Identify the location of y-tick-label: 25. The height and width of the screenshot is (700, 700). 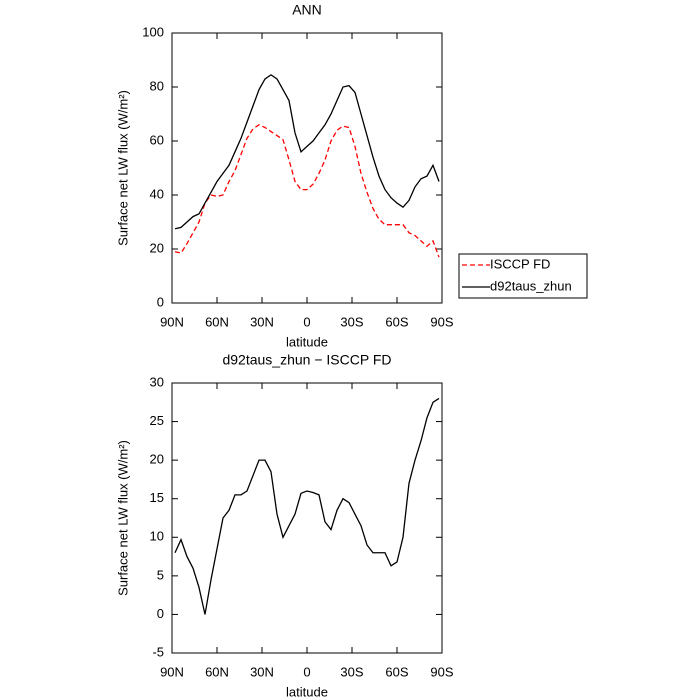
(157, 420).